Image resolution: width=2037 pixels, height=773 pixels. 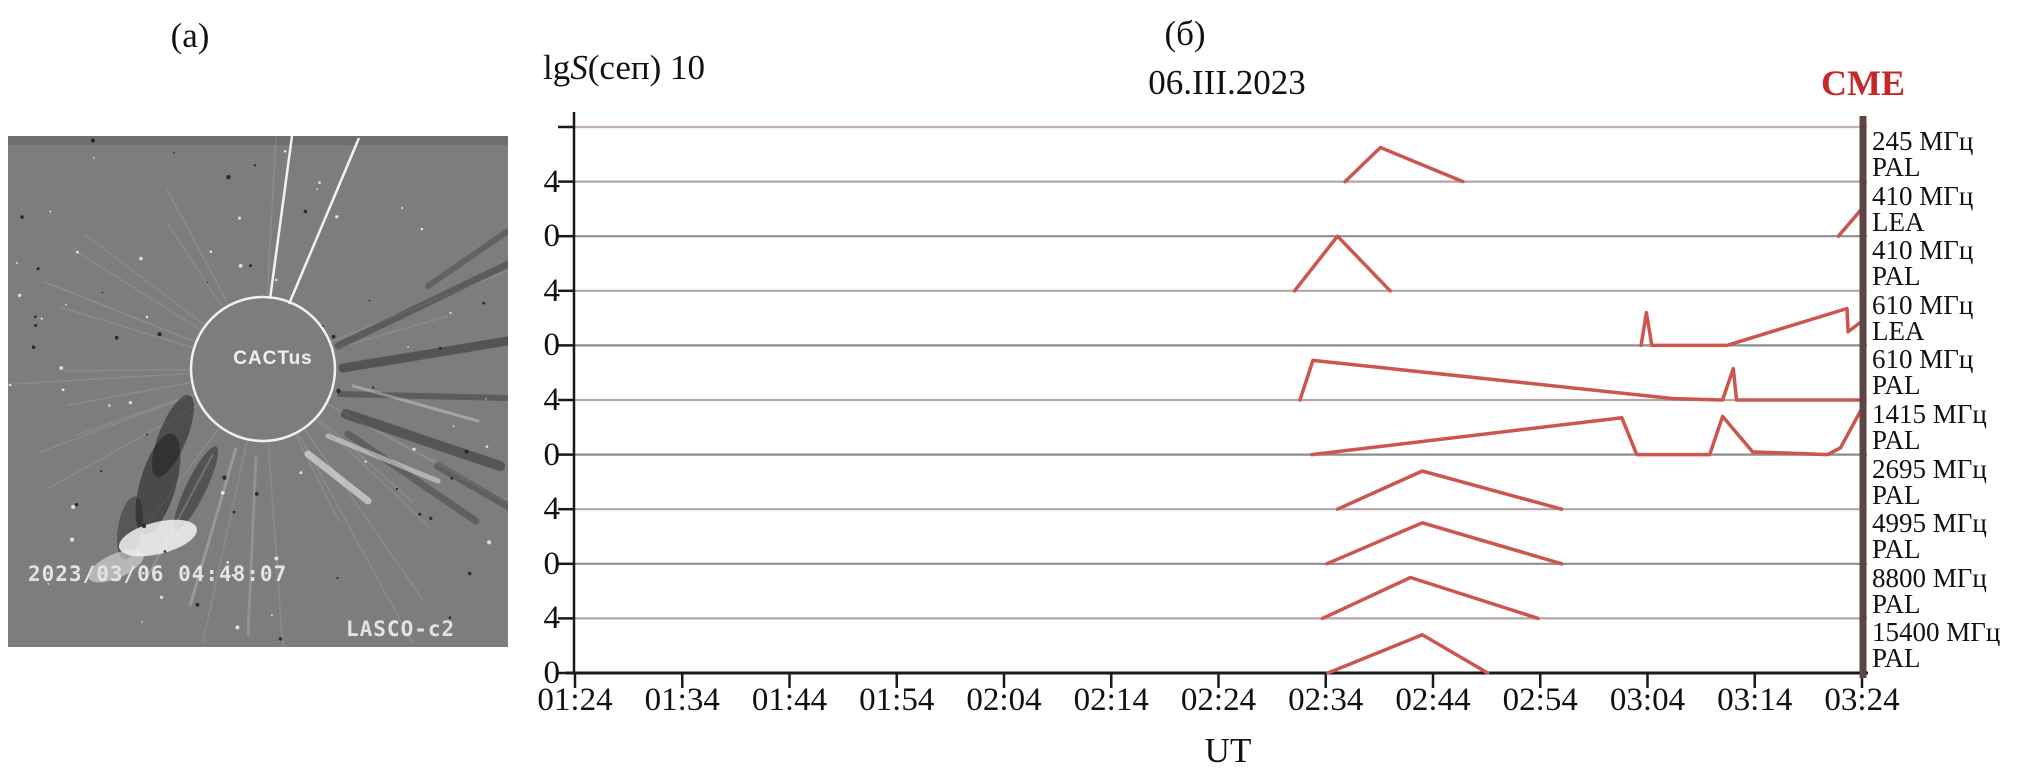 I want to click on channel-station: LEA, so click(x=1898, y=221).